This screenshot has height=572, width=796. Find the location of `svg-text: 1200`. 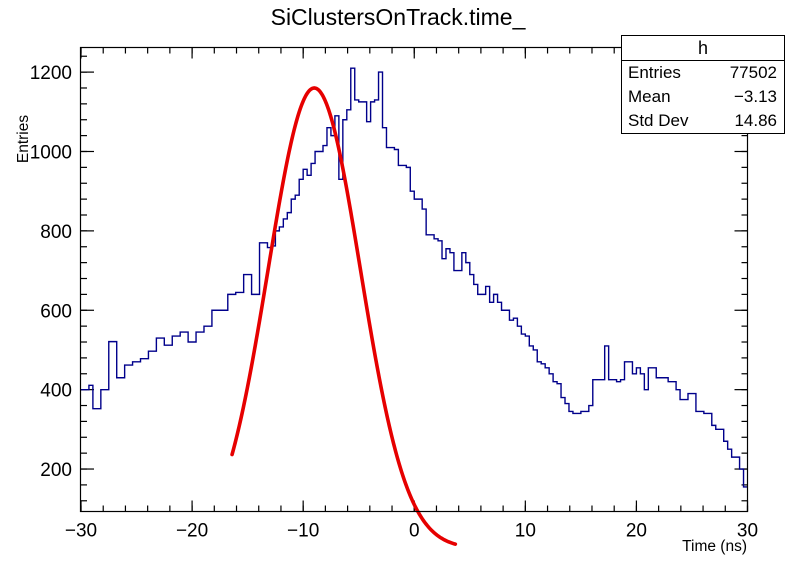

svg-text: 1200 is located at coordinates (51, 73).